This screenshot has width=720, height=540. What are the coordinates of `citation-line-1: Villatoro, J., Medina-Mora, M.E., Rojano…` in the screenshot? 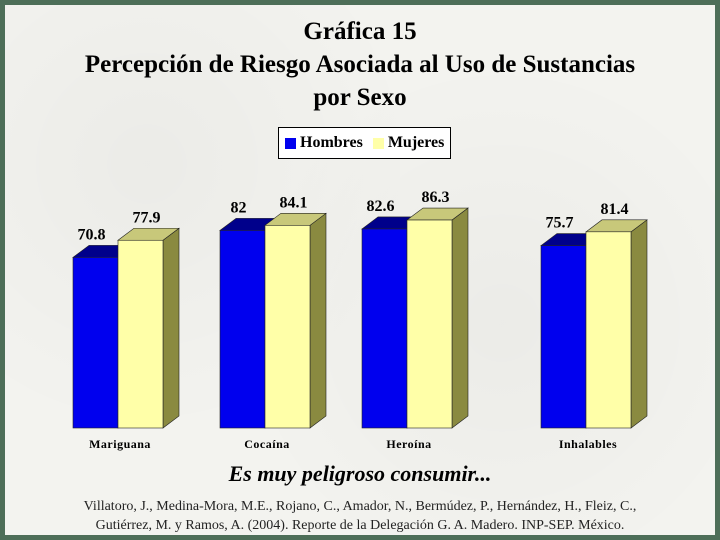 It's located at (360, 506).